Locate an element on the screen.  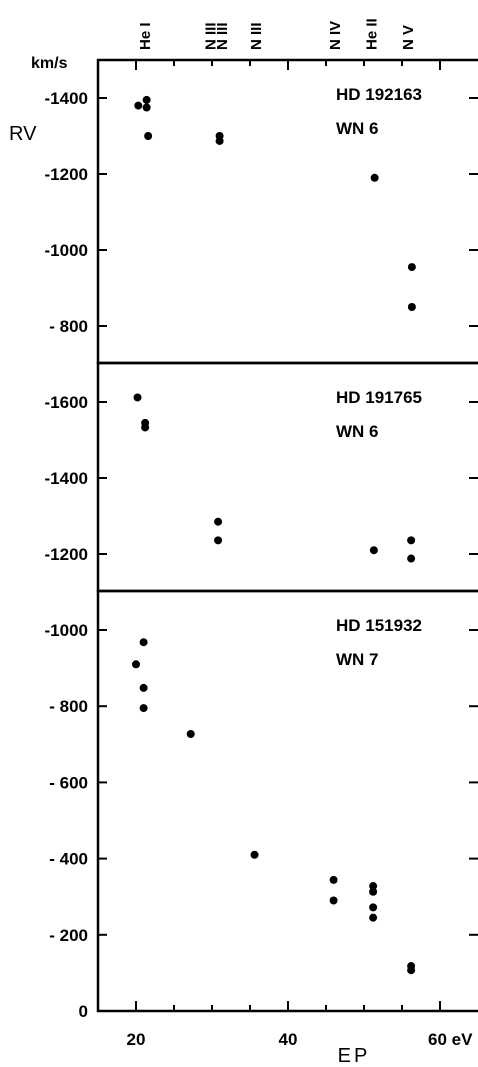
star-name-label: HD 151932 is located at coordinates (379, 625).